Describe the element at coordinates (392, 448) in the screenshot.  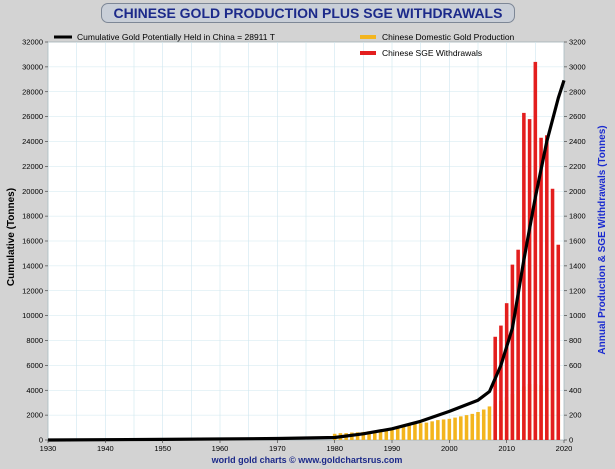
I see `x-tick-label: 1990` at that location.